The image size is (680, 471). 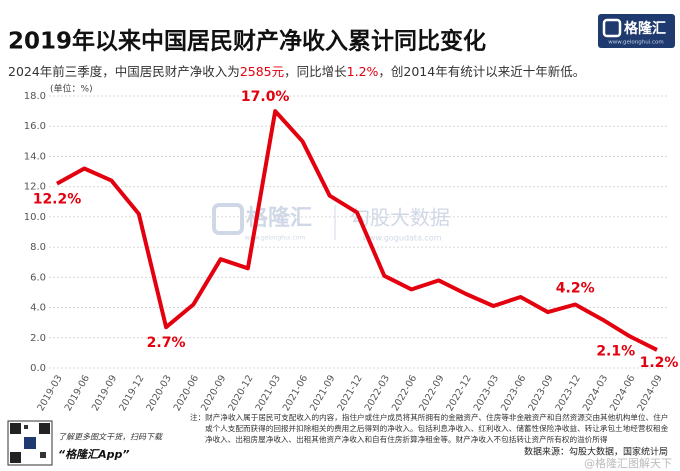 What do you see at coordinates (595, 393) in the screenshot?
I see `x-tick-label: 2024-03` at bounding box center [595, 393].